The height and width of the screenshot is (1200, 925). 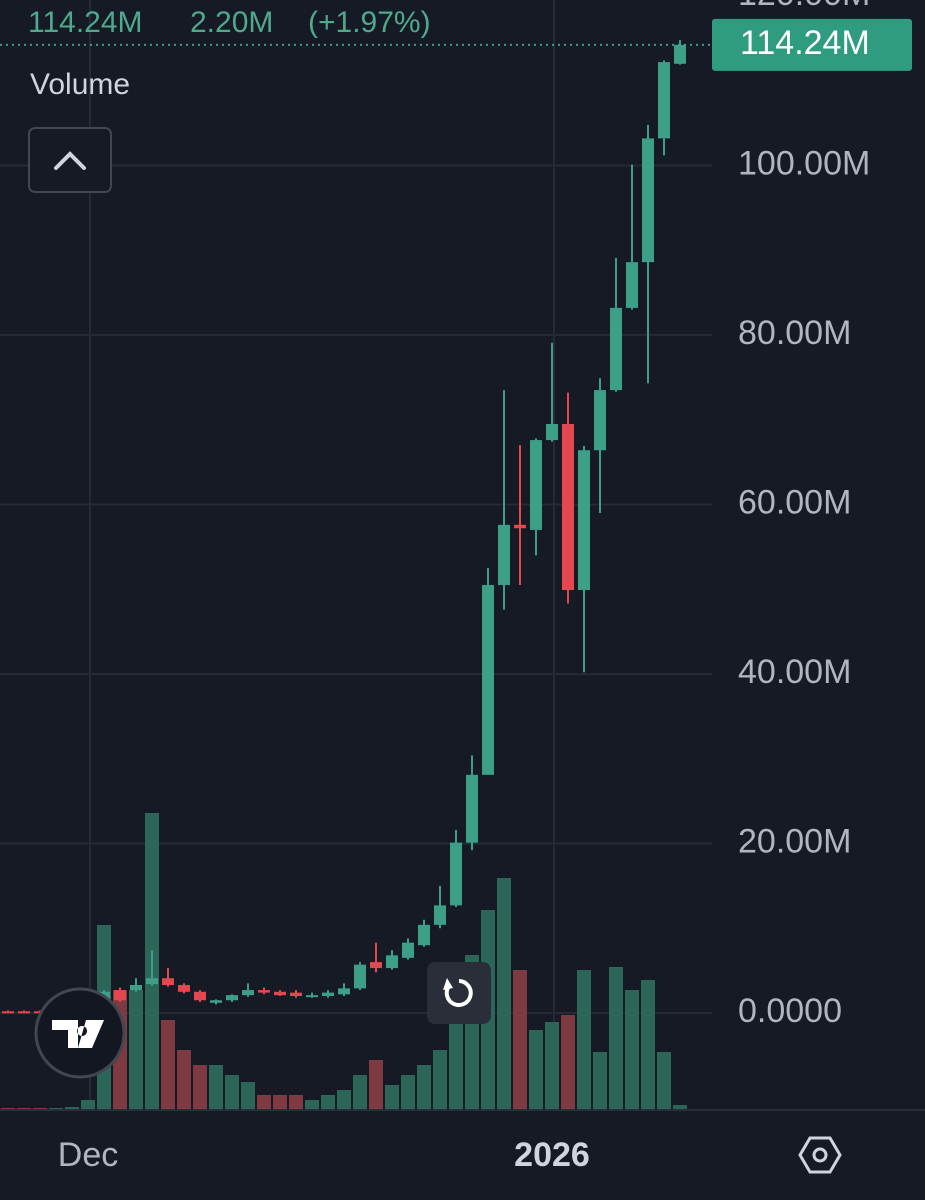 I want to click on y-tick-label: 20.00M, so click(x=794, y=841).